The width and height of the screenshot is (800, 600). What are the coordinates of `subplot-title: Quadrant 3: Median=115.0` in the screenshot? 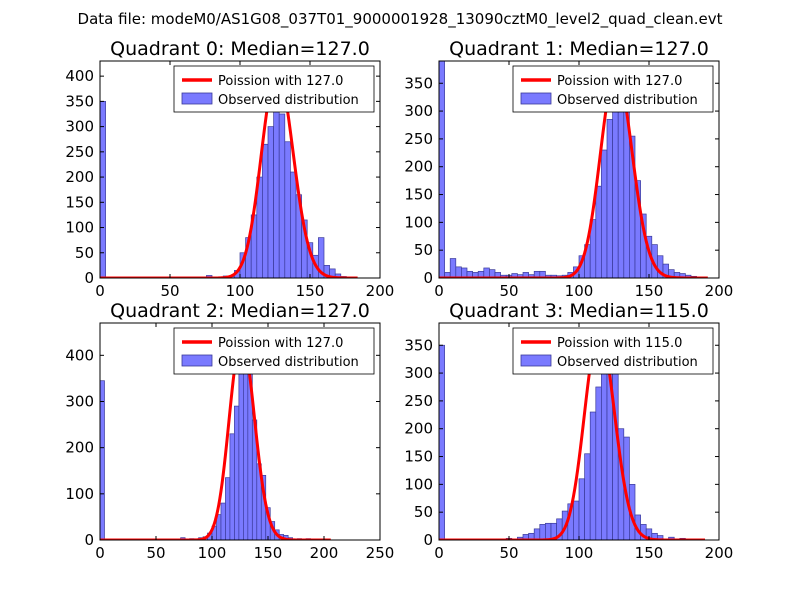 It's located at (579, 311).